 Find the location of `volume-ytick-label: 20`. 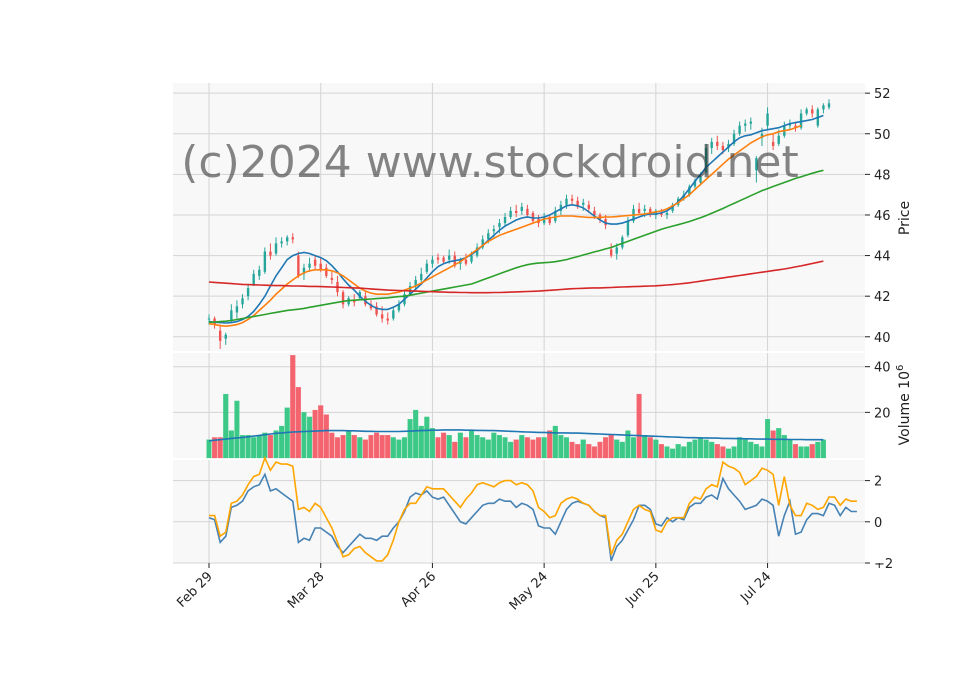

volume-ytick-label: 20 is located at coordinates (882, 413).